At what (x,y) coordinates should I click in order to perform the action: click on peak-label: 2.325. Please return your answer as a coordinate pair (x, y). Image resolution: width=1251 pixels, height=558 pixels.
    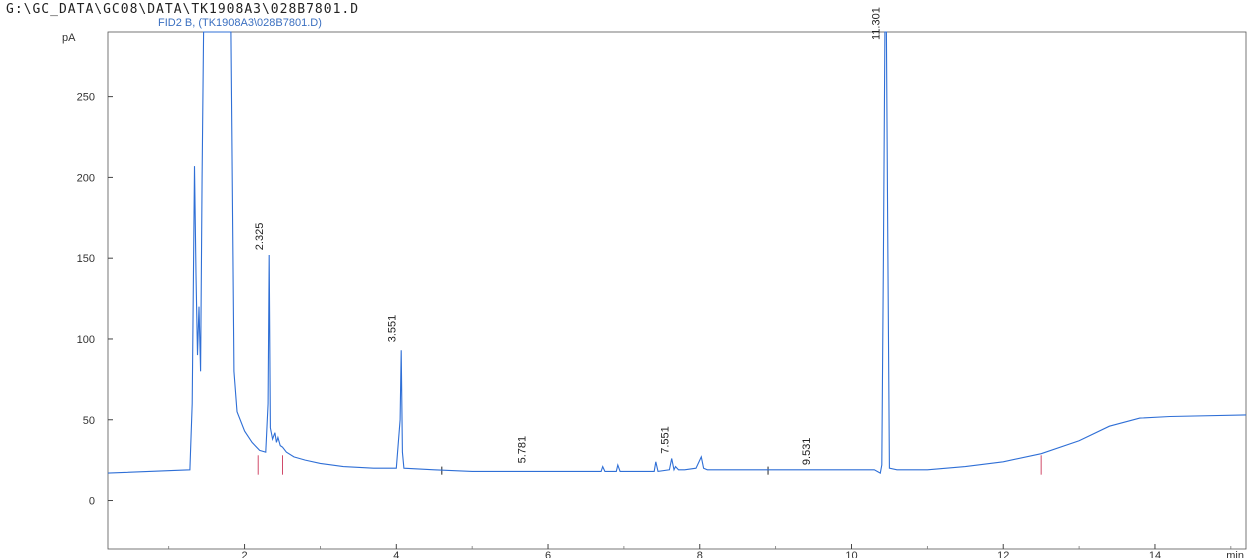
    Looking at the image, I should click on (260, 237).